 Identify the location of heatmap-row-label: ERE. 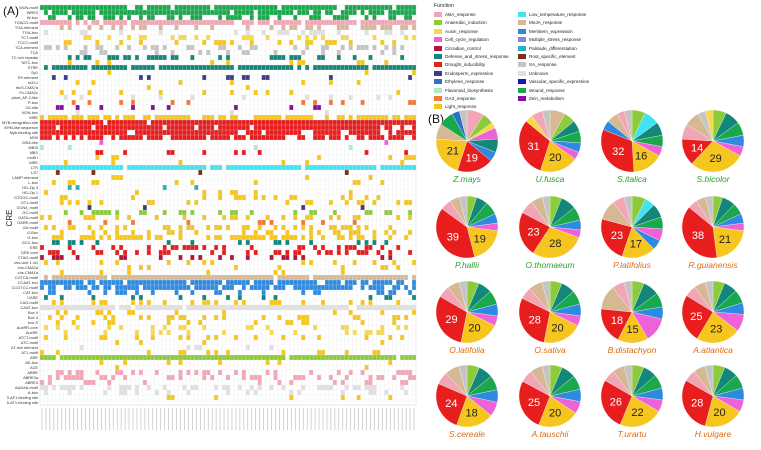
(34, 247).